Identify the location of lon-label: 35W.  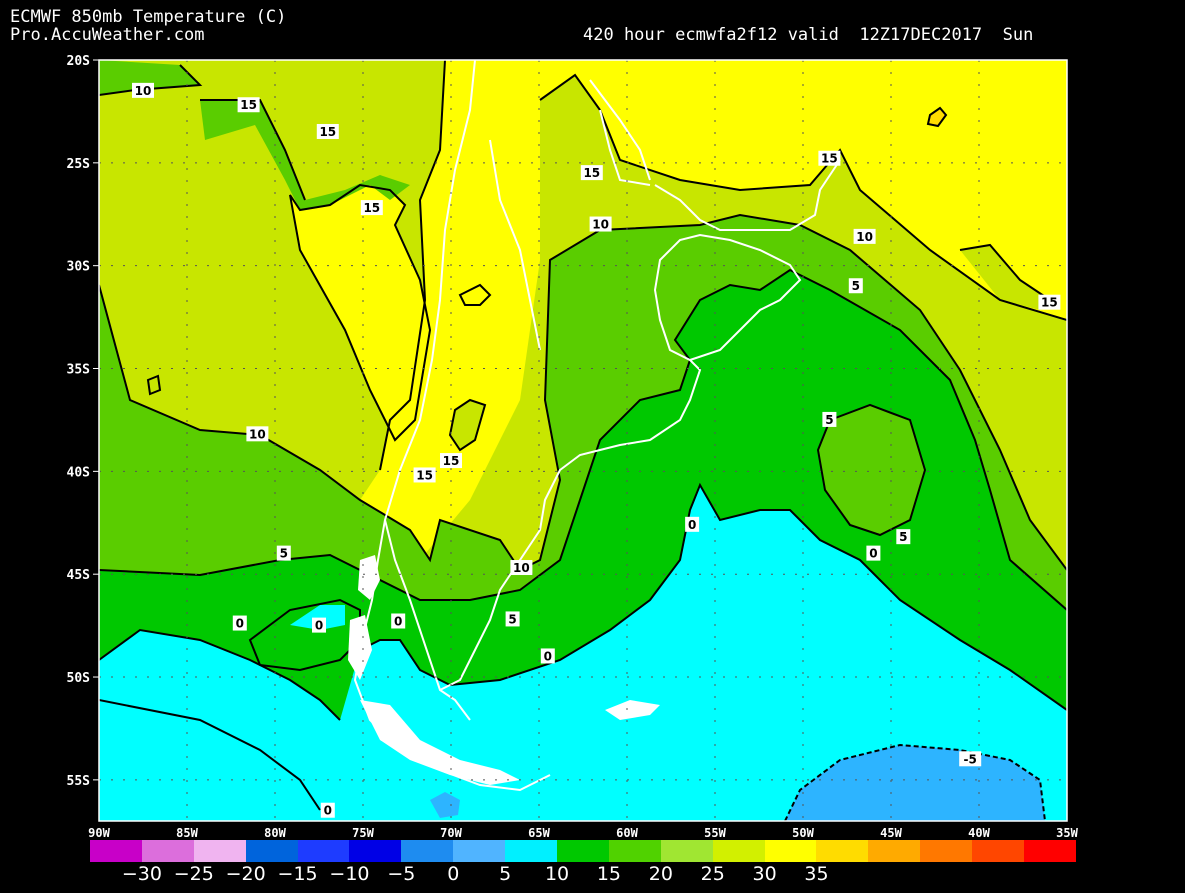
(1067, 833).